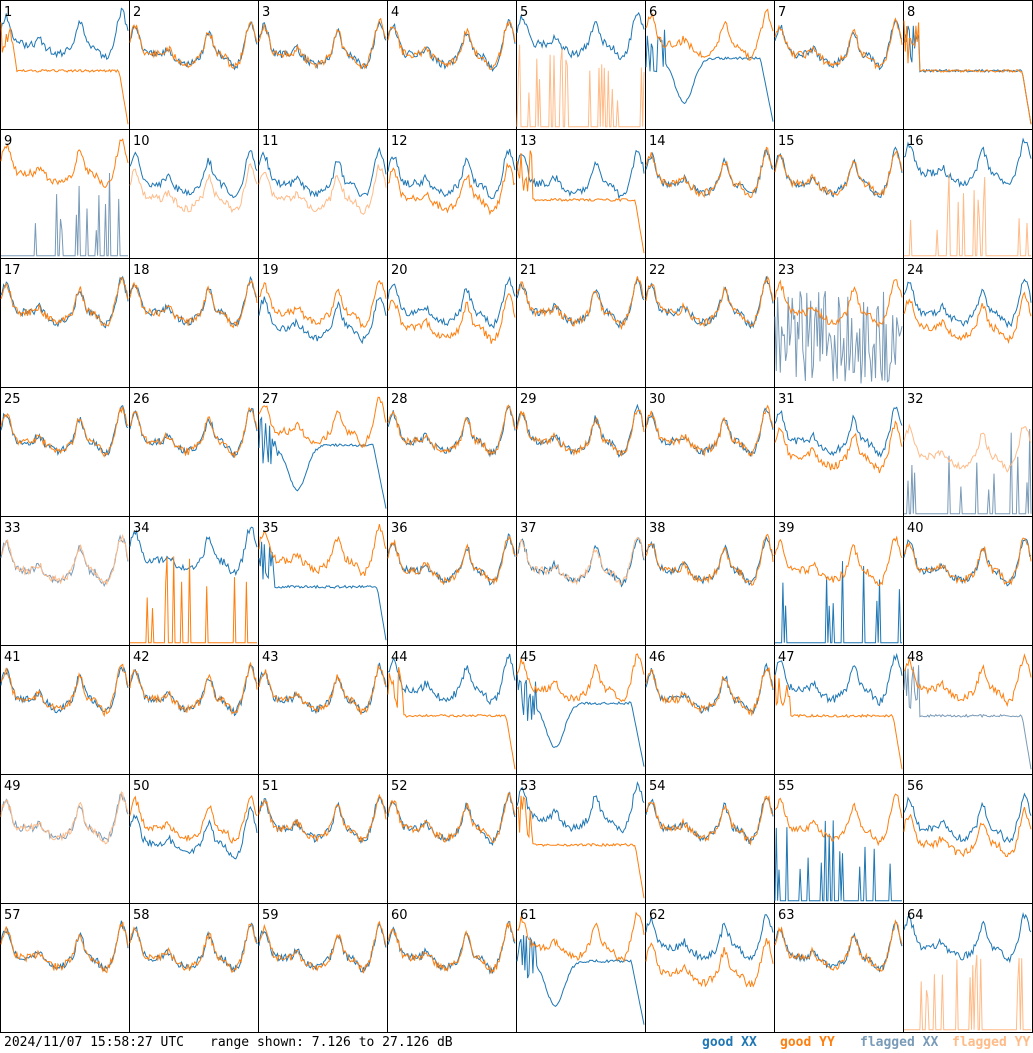 The image size is (1033, 1053). Describe the element at coordinates (399, 657) in the screenshot. I see `panel-label: 44` at that location.